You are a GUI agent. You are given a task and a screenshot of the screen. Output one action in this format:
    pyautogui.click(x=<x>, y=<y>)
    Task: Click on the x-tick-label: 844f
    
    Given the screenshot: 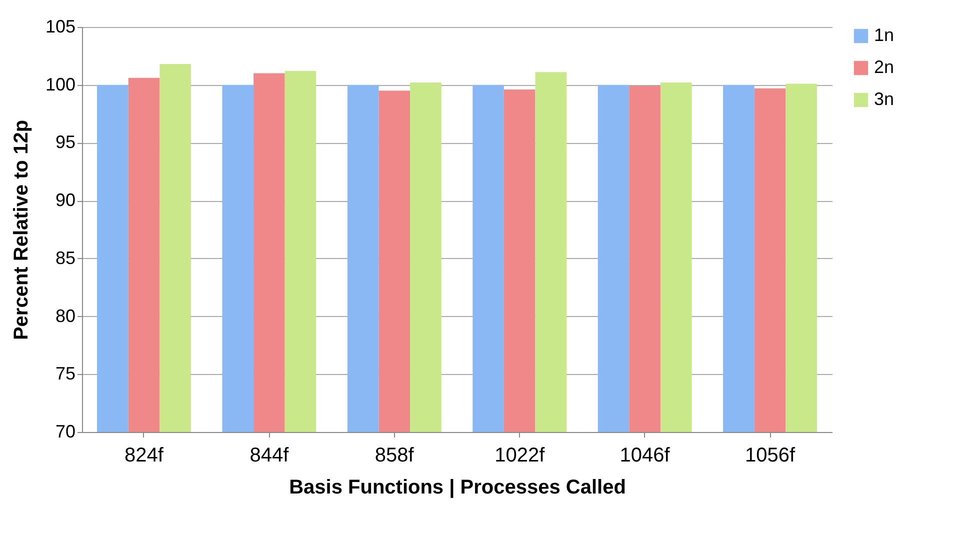 What is the action you would take?
    pyautogui.click(x=270, y=455)
    